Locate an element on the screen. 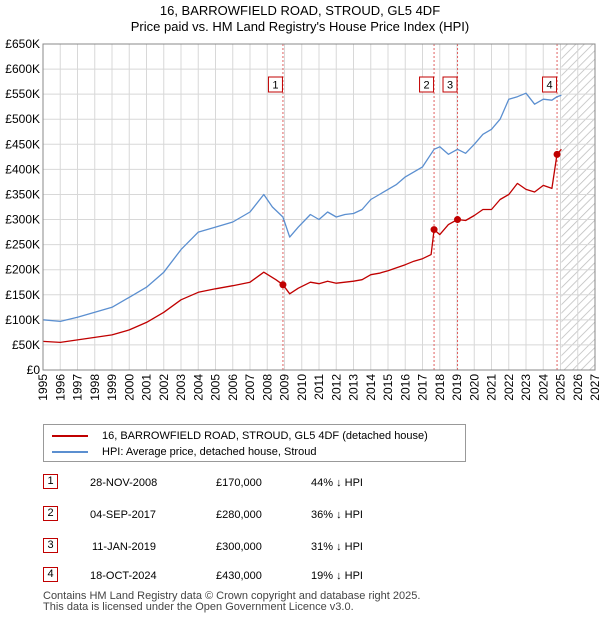 This screenshot has height=620, width=600. sale-price: £300,000 is located at coordinates (239, 547).